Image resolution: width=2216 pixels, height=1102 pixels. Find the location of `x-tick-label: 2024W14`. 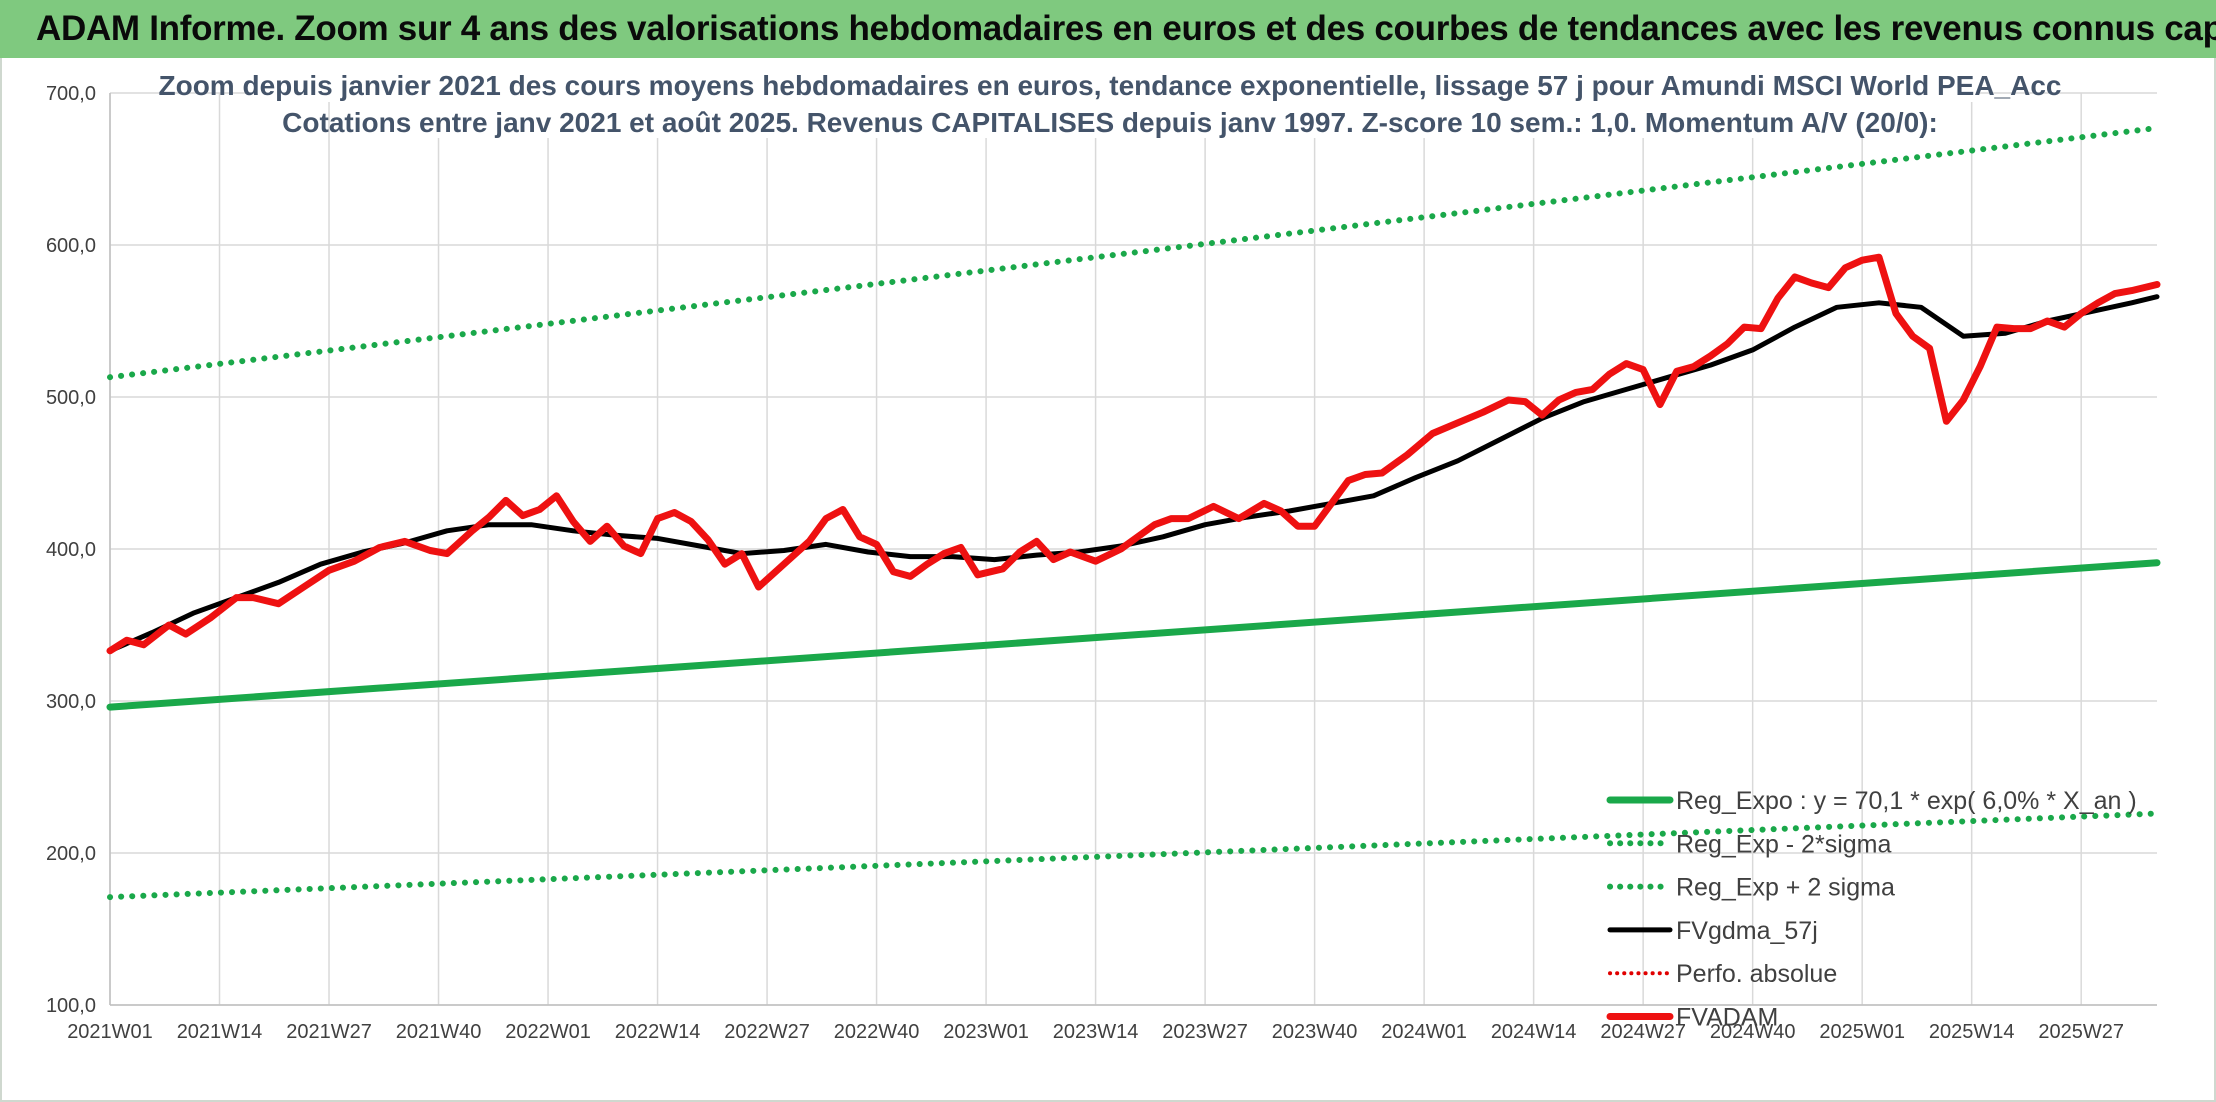

x-tick-label: 2024W14 is located at coordinates (1534, 1032).